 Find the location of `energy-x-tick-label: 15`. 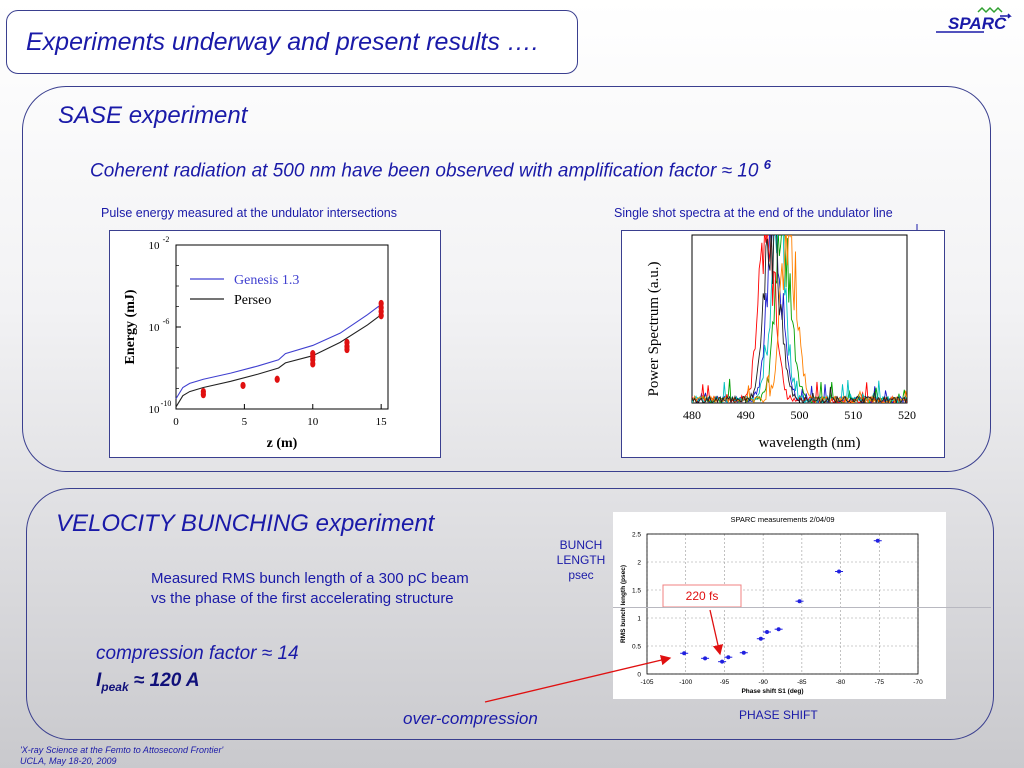

energy-x-tick-label: 15 is located at coordinates (382, 422).